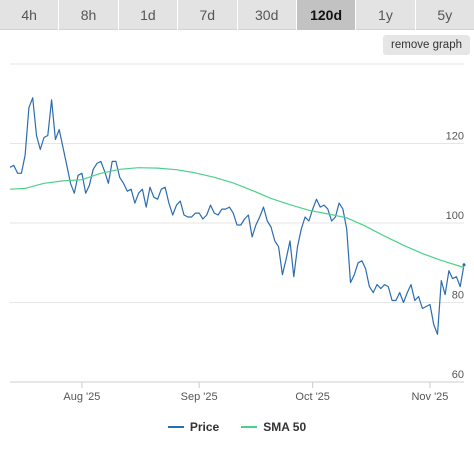 This screenshot has width=474, height=455. Describe the element at coordinates (426, 45) in the screenshot. I see `remove-graph-button: remove graph` at that location.